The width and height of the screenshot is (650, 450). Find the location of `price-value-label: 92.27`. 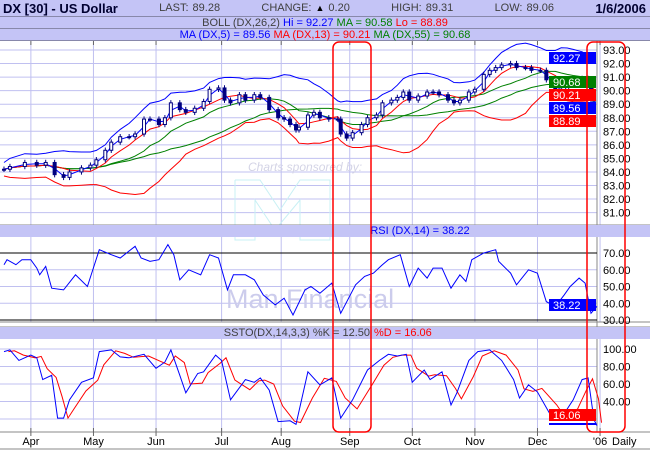

price-value-label: 92.27 is located at coordinates (567, 59).